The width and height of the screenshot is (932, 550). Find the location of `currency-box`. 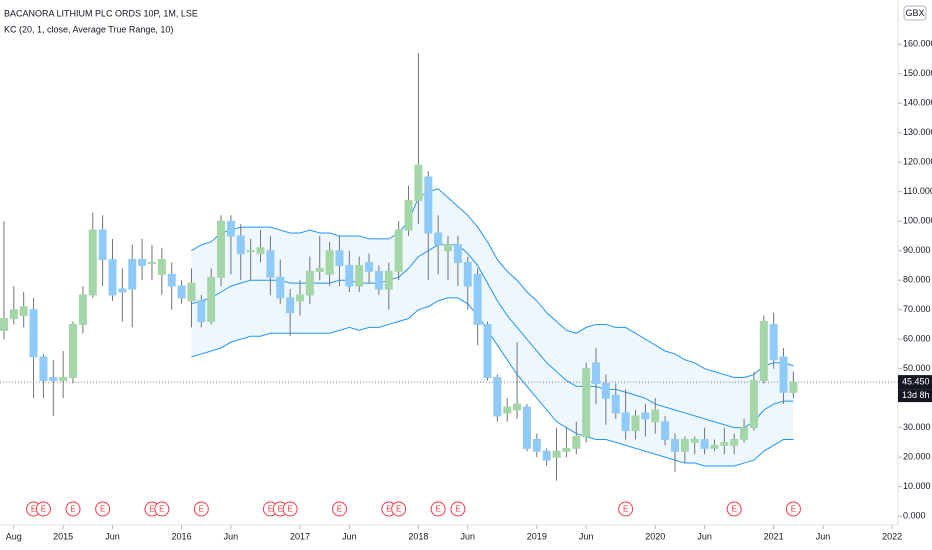

currency-box is located at coordinates (915, 13).